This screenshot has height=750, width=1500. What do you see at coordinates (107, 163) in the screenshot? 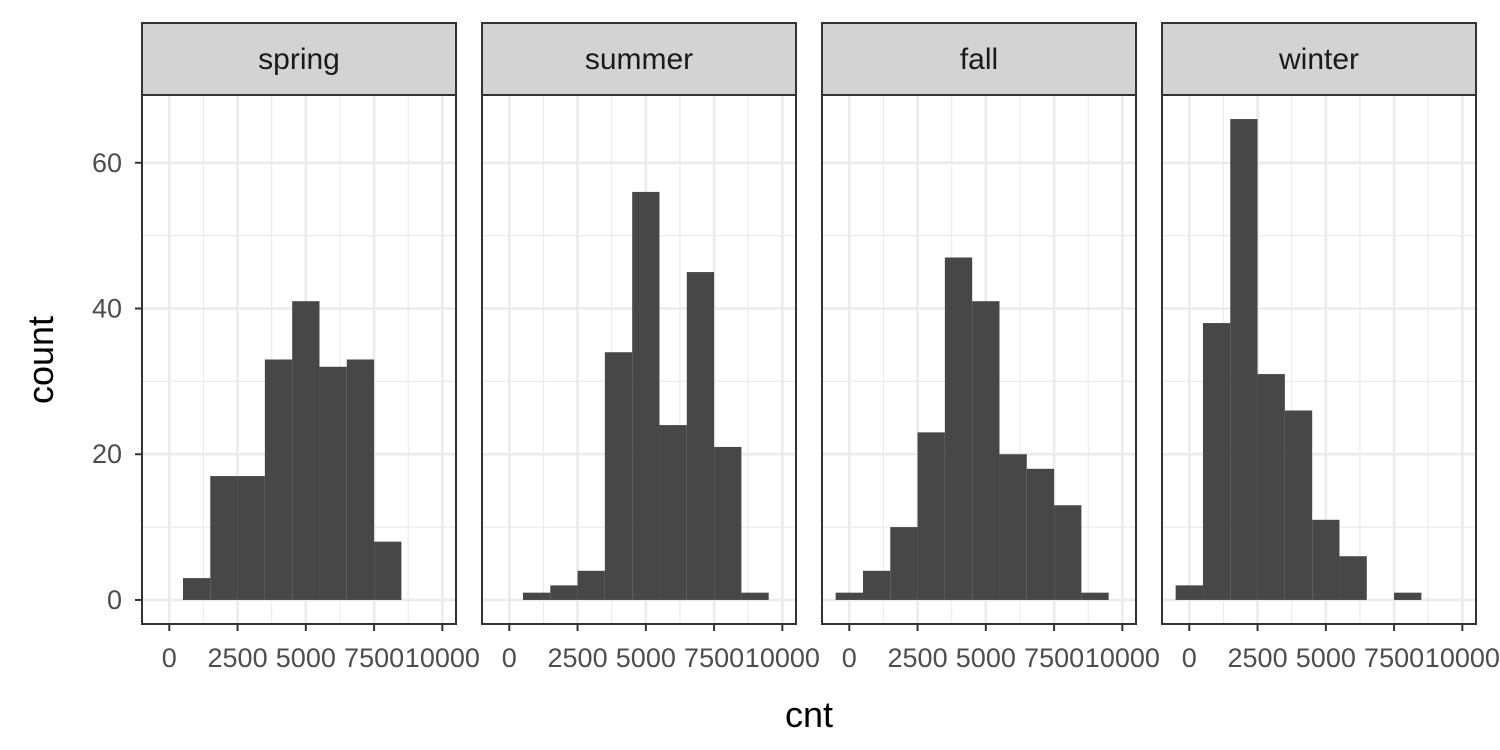
I see `y-tick-label: 60` at bounding box center [107, 163].